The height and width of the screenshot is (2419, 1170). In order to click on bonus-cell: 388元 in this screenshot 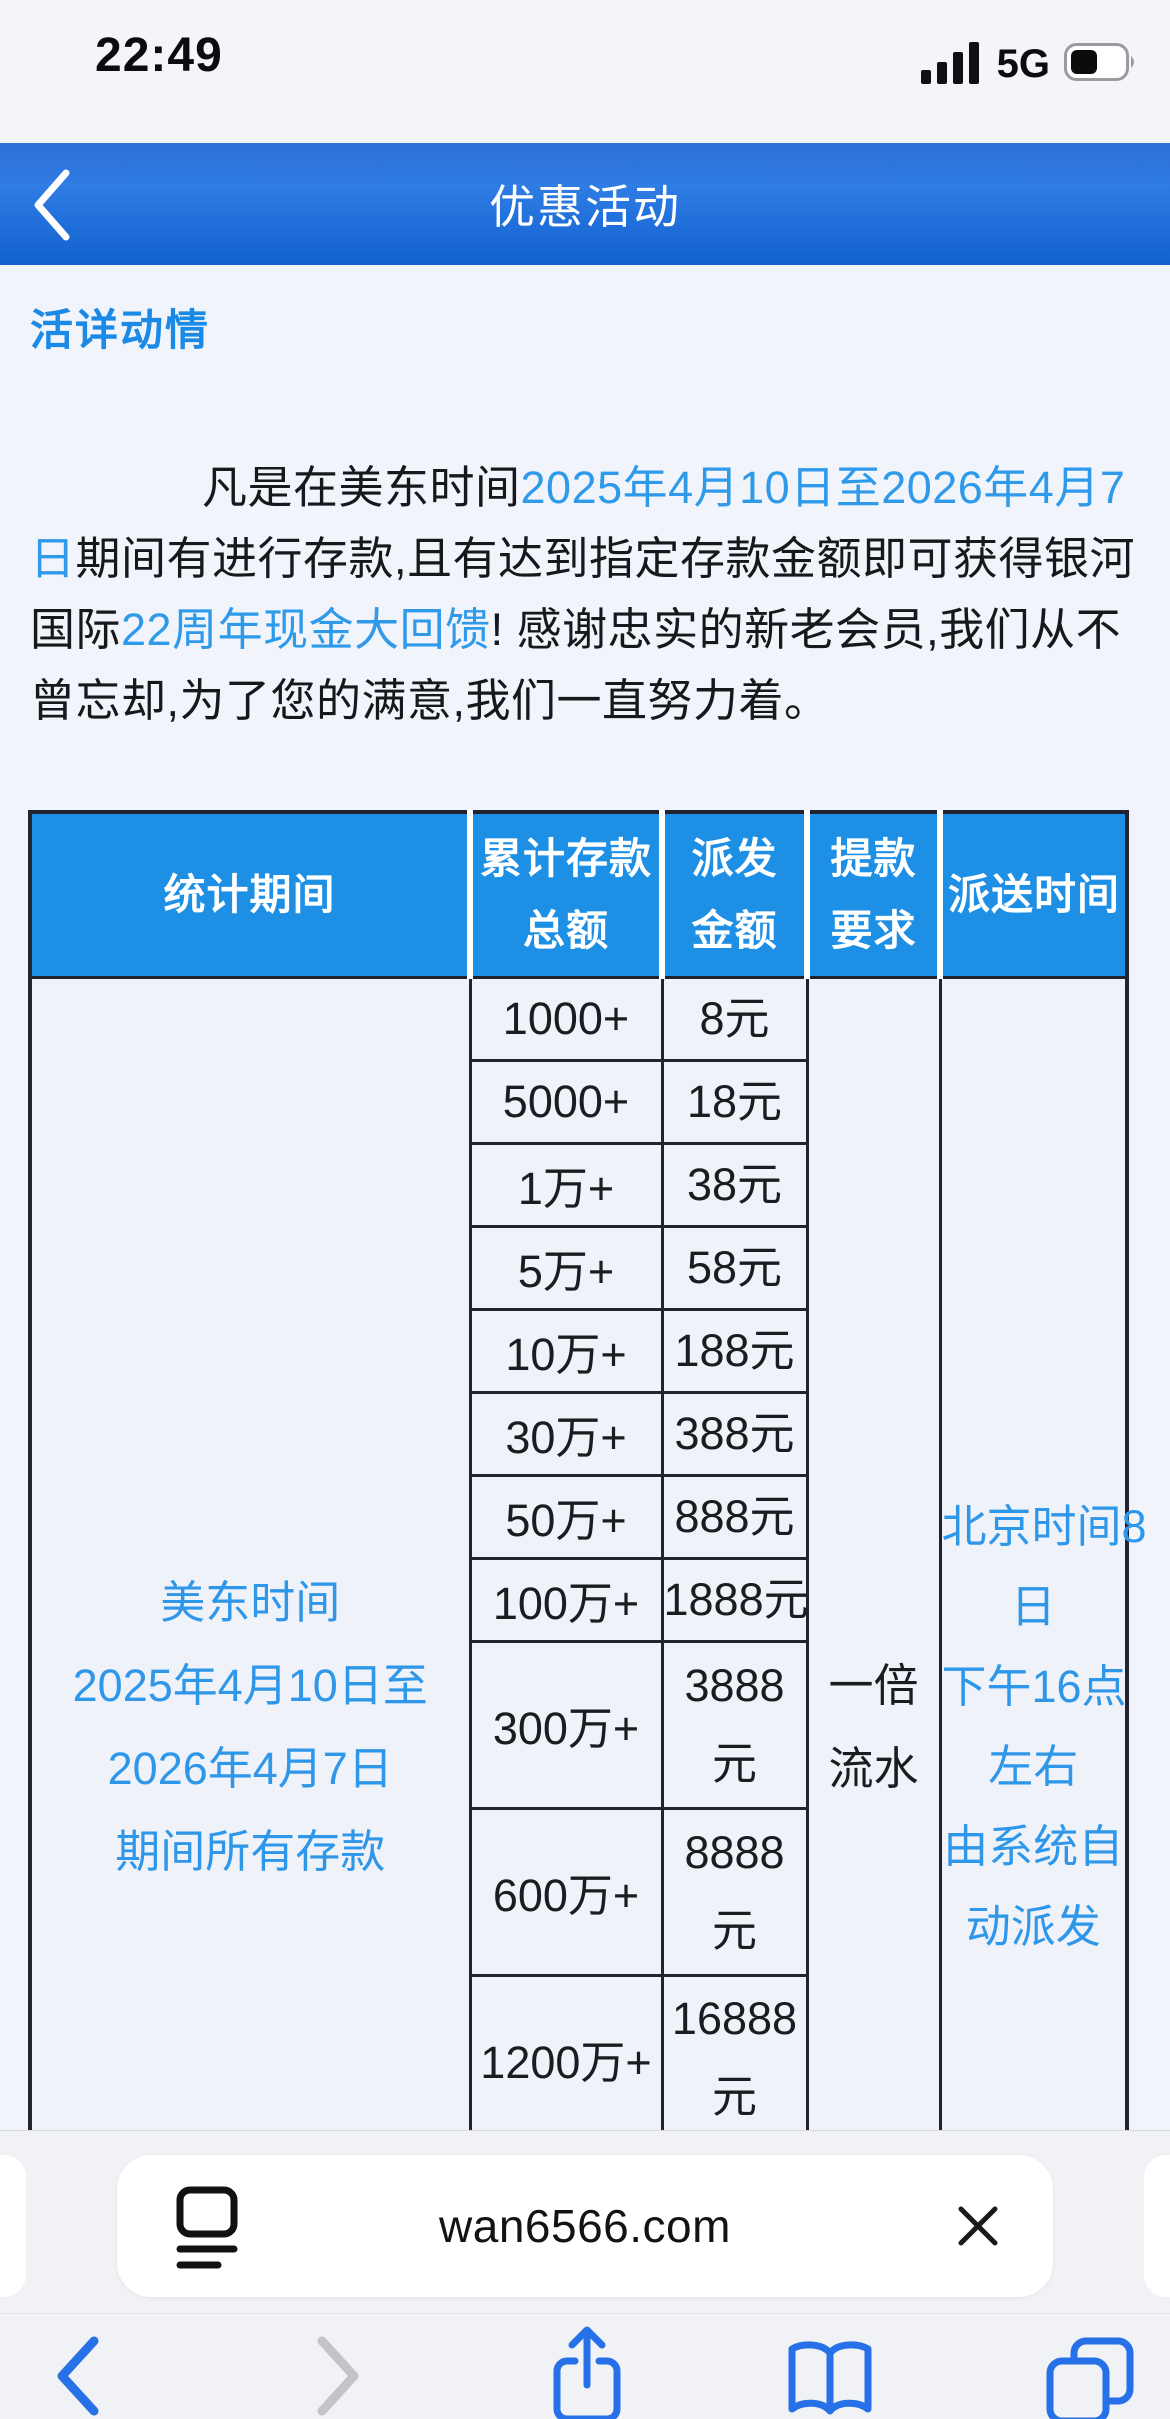, I will do `click(734, 1433)`.